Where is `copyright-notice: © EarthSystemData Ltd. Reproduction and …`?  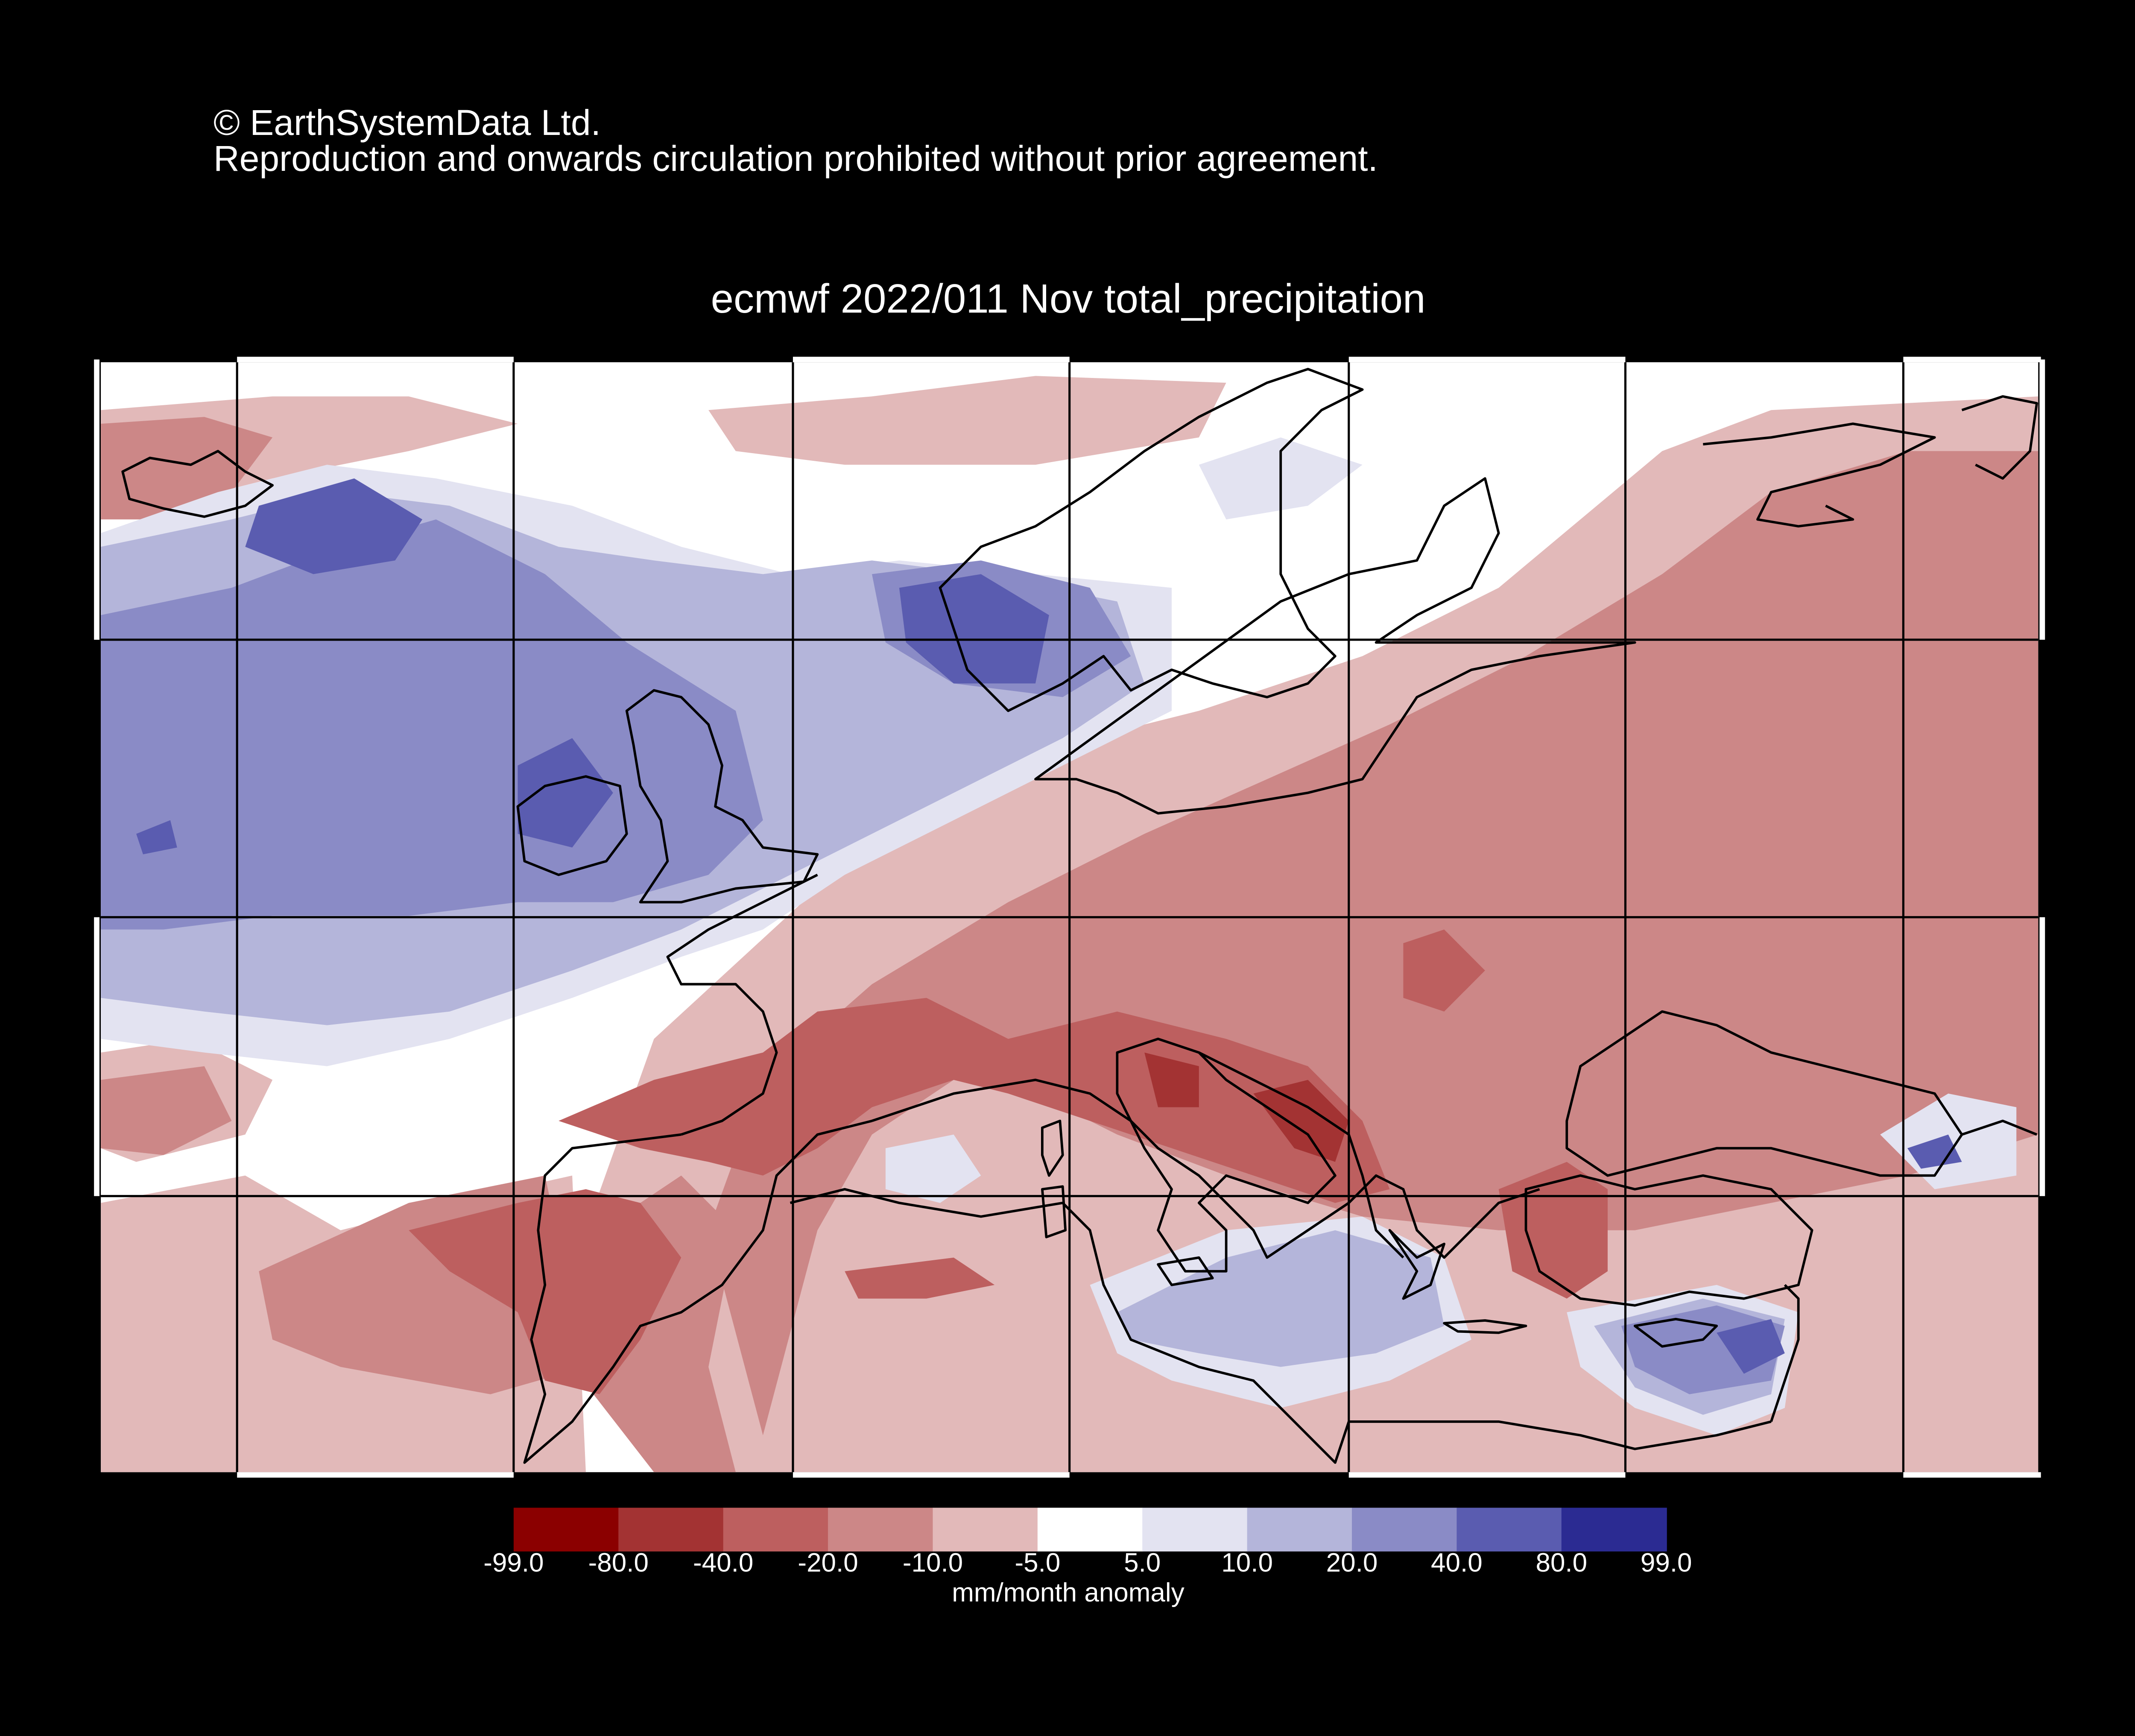 copyright-notice: © EarthSystemData Ltd. Reproduction and … is located at coordinates (796, 140).